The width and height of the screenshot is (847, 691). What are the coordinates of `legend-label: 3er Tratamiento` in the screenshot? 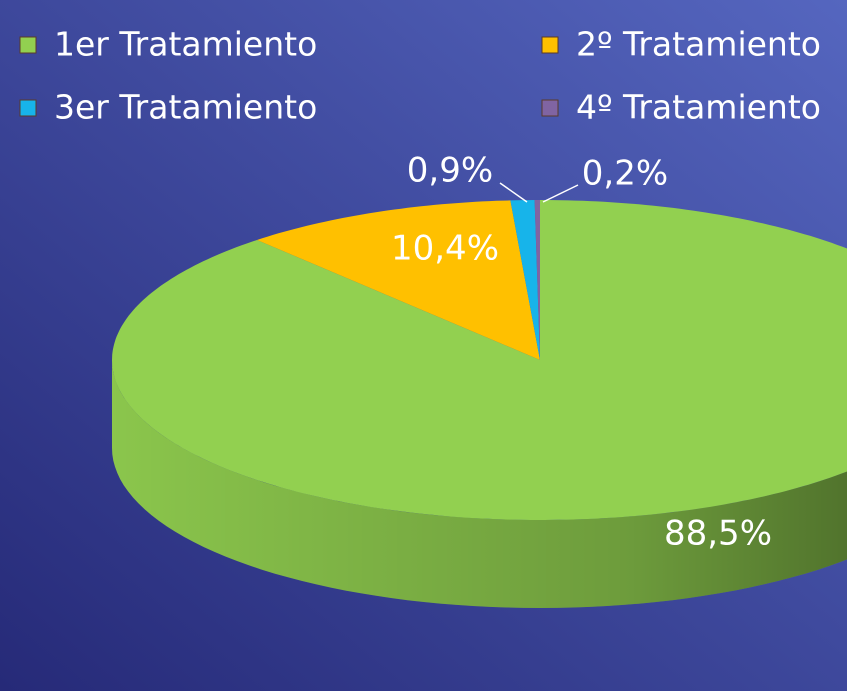 It's located at (185, 107).